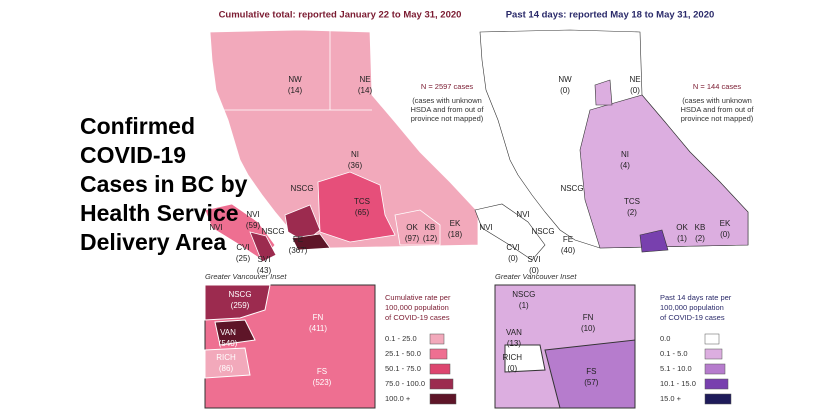 This screenshot has height=413, width=825. Describe the element at coordinates (418, 297) in the screenshot. I see `legend-title-line: Cumulative rate per` at that location.